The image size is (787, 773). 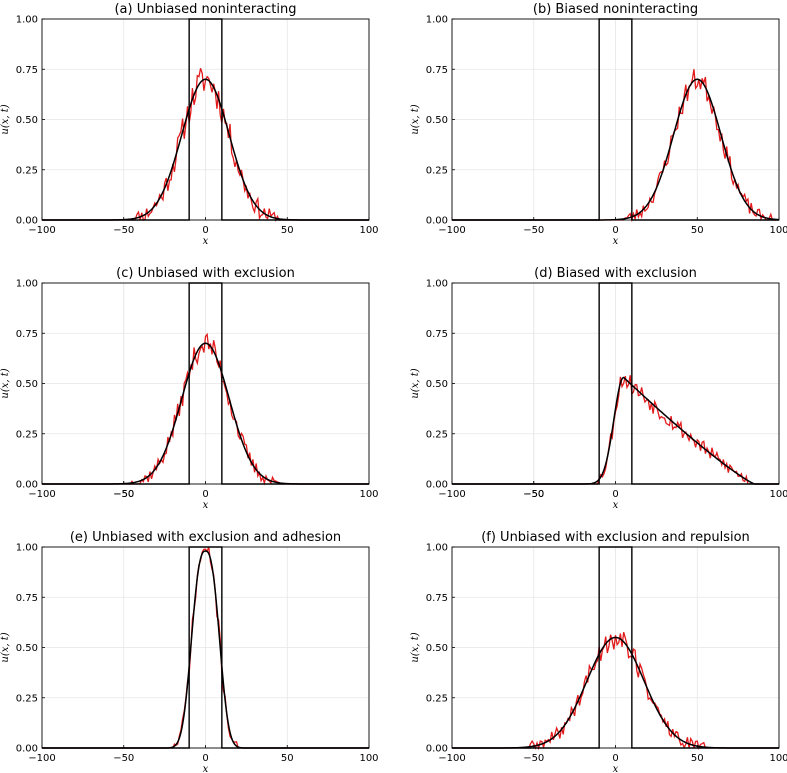 I want to click on chart-title: (d) Biased with exclusion, so click(x=615, y=273).